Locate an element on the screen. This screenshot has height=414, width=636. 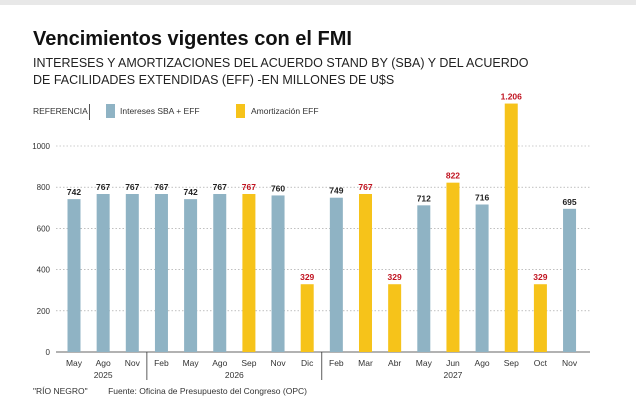
y-tick-label: 600 is located at coordinates (44, 228).